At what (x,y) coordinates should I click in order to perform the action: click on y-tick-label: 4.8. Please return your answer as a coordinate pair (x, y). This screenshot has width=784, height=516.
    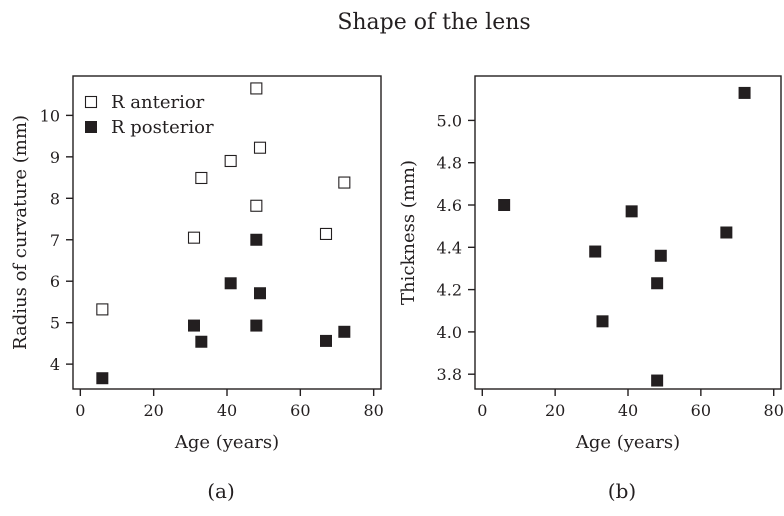
    Looking at the image, I should click on (449, 163).